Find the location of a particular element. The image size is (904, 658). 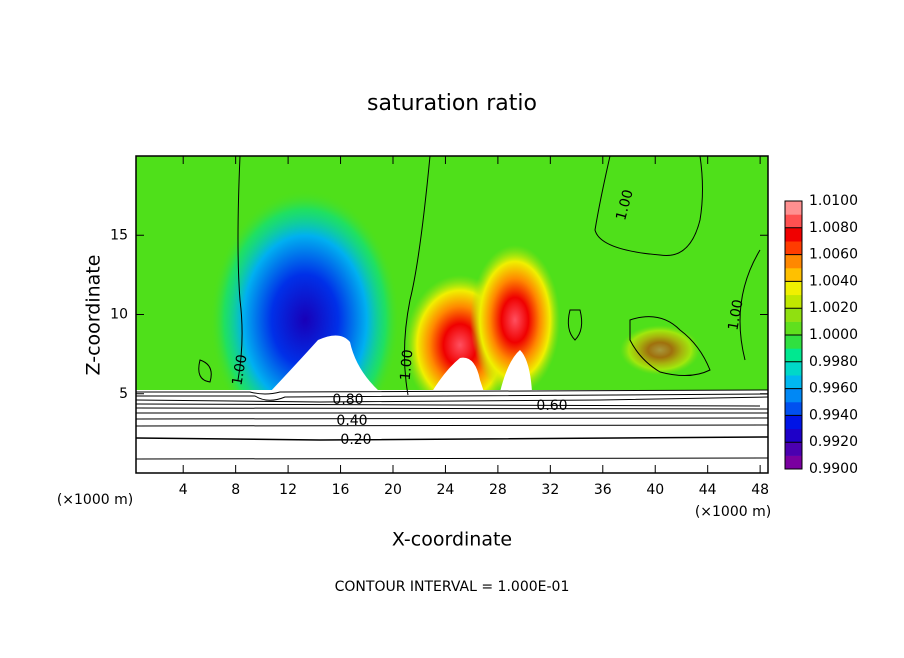

x-tick-label: 44 is located at coordinates (708, 490).